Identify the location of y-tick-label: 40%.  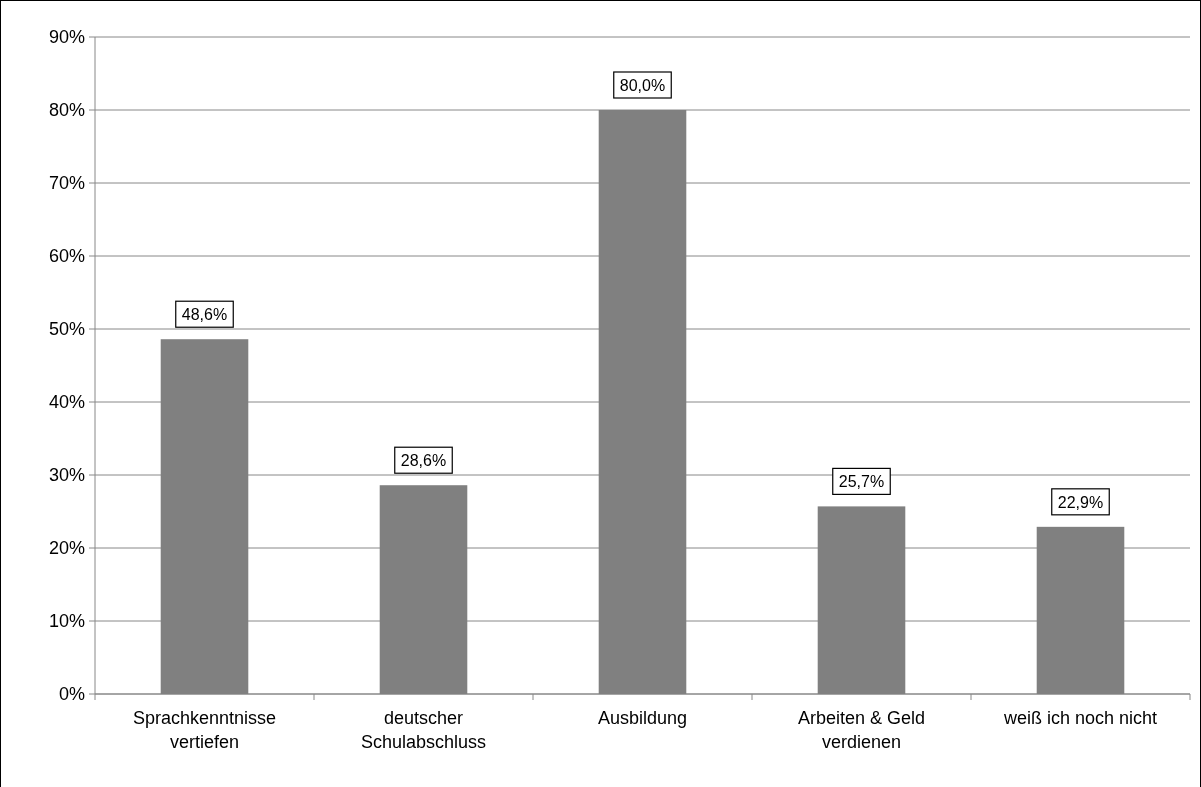
(66, 402).